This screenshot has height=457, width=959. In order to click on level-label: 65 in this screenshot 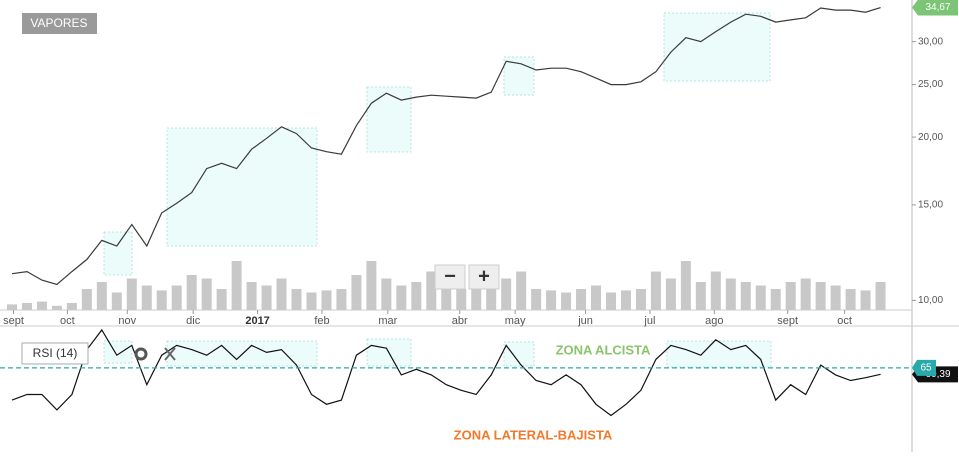, I will do `click(926, 368)`.